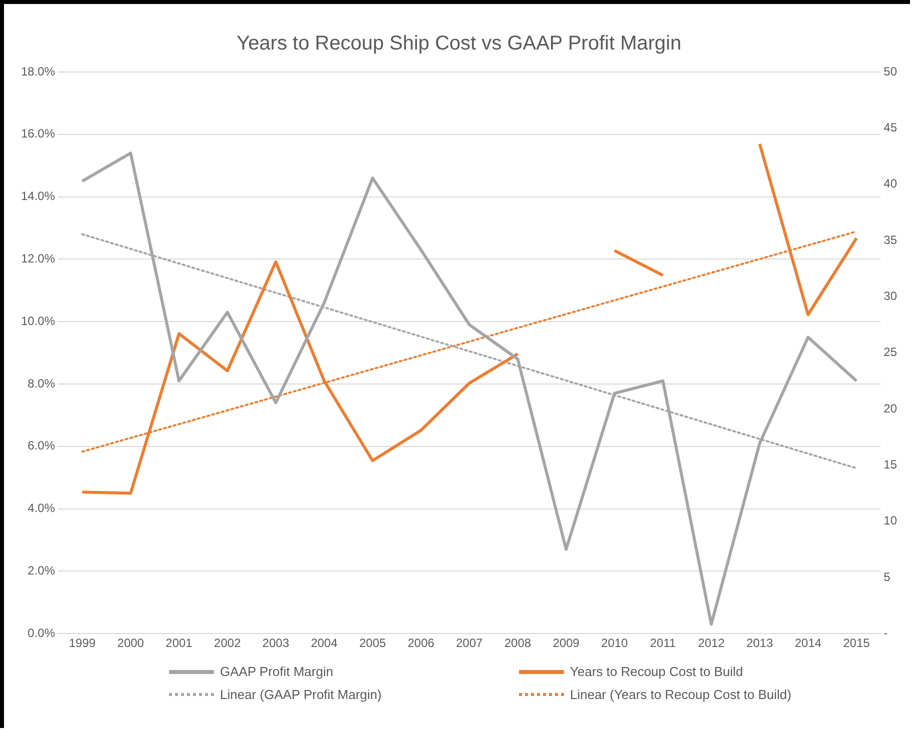 The width and height of the screenshot is (914, 732). I want to click on y2-tick-label: 45, so click(891, 127).